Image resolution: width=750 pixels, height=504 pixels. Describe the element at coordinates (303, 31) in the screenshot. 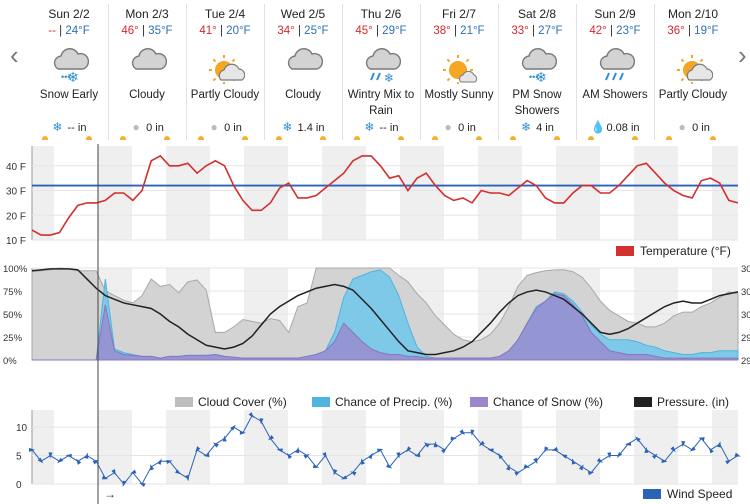

I see `day-temps: 34° | 25°F` at that location.